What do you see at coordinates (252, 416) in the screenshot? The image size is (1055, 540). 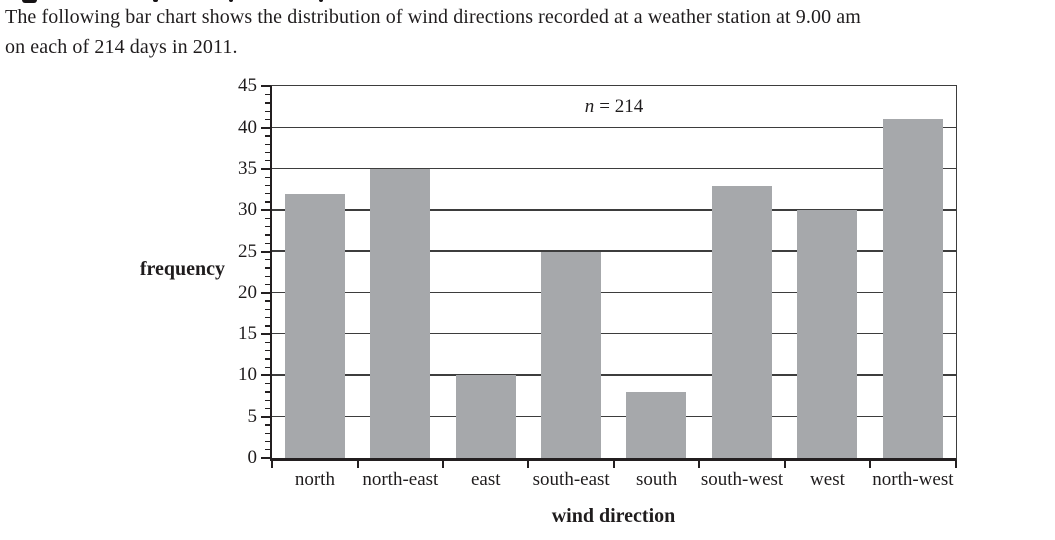 I see `y-tick-label-5: 5` at bounding box center [252, 416].